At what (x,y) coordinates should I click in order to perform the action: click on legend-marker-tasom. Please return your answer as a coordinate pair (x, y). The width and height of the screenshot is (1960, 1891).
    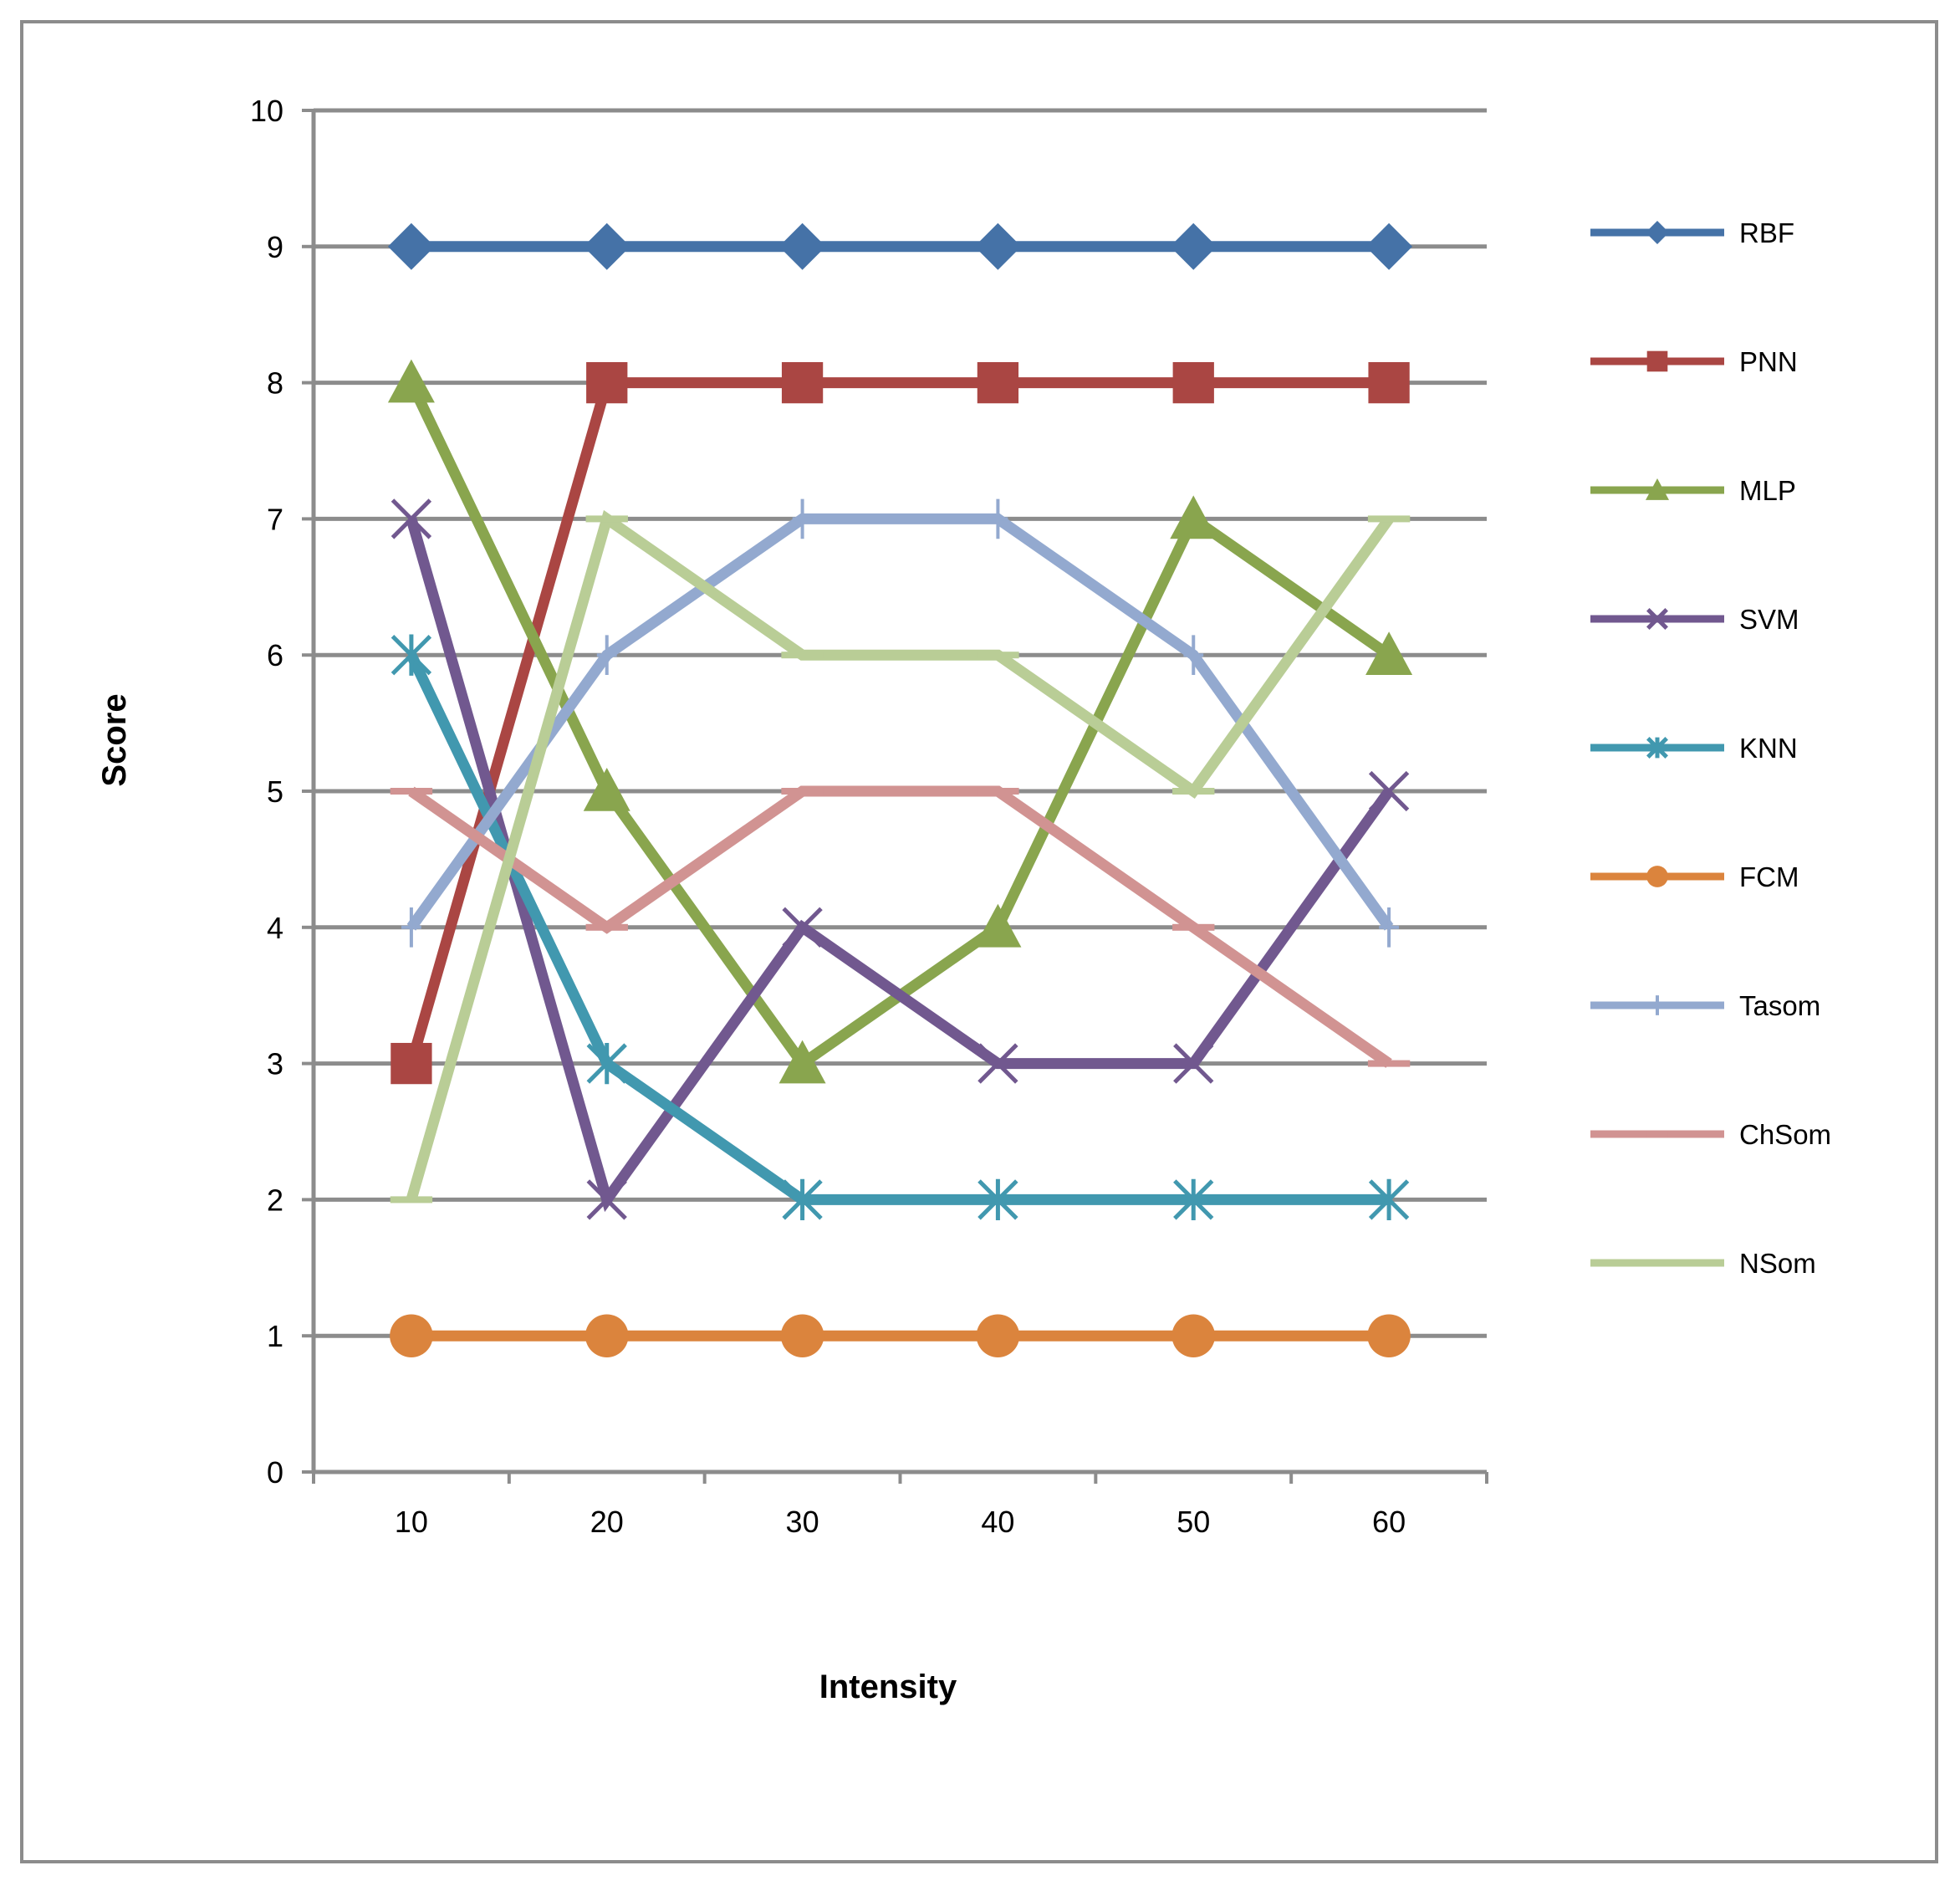
    Looking at the image, I should click on (1657, 1005).